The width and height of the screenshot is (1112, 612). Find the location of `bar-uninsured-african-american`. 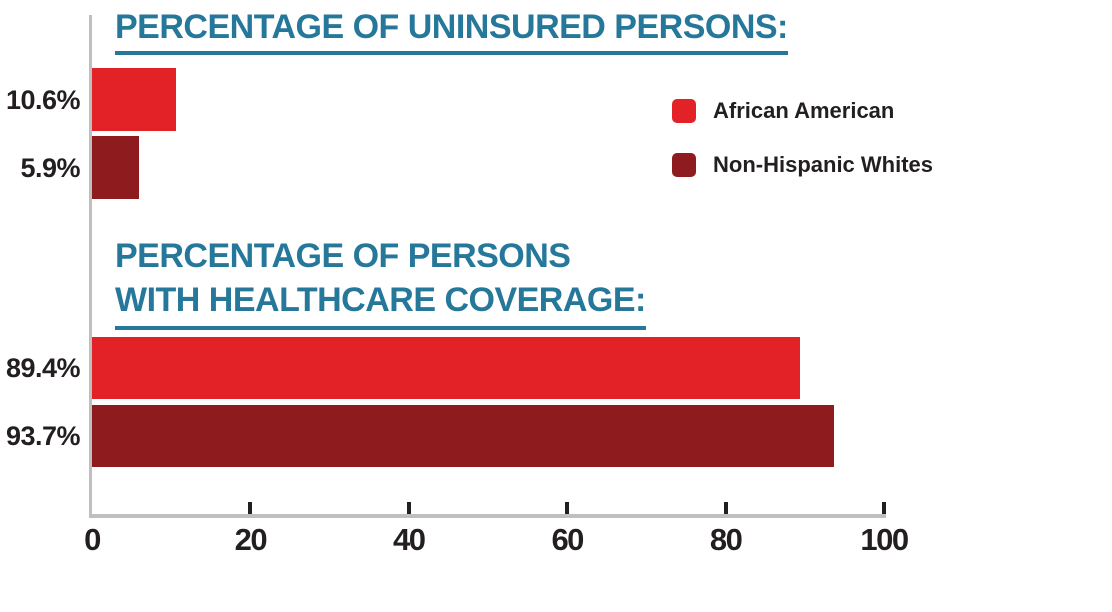

bar-uninsured-african-american is located at coordinates (134, 99).